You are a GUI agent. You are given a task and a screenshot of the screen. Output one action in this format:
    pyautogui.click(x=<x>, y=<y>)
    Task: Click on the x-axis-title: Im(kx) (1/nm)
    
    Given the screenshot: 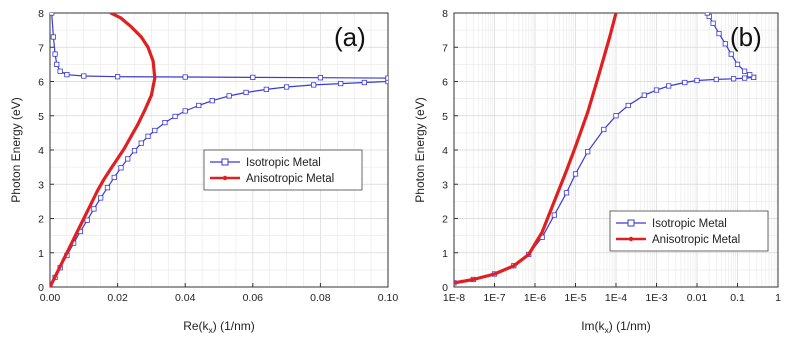 What is the action you would take?
    pyautogui.click(x=616, y=327)
    